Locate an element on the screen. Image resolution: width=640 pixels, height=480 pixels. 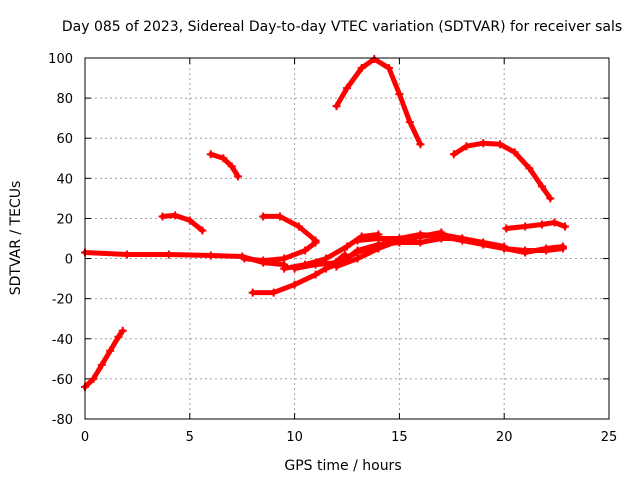
y-tick-label: -80 is located at coordinates (62, 420).